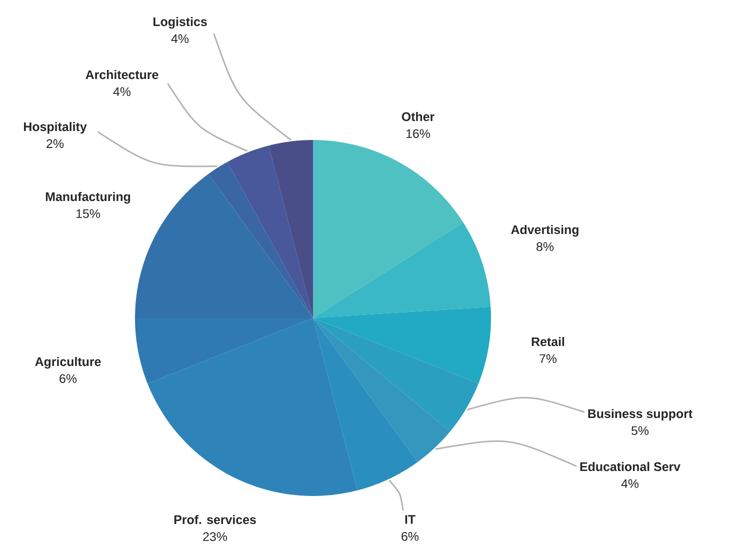 The height and width of the screenshot is (546, 737). I want to click on slice-label: Prof. services, so click(215, 519).